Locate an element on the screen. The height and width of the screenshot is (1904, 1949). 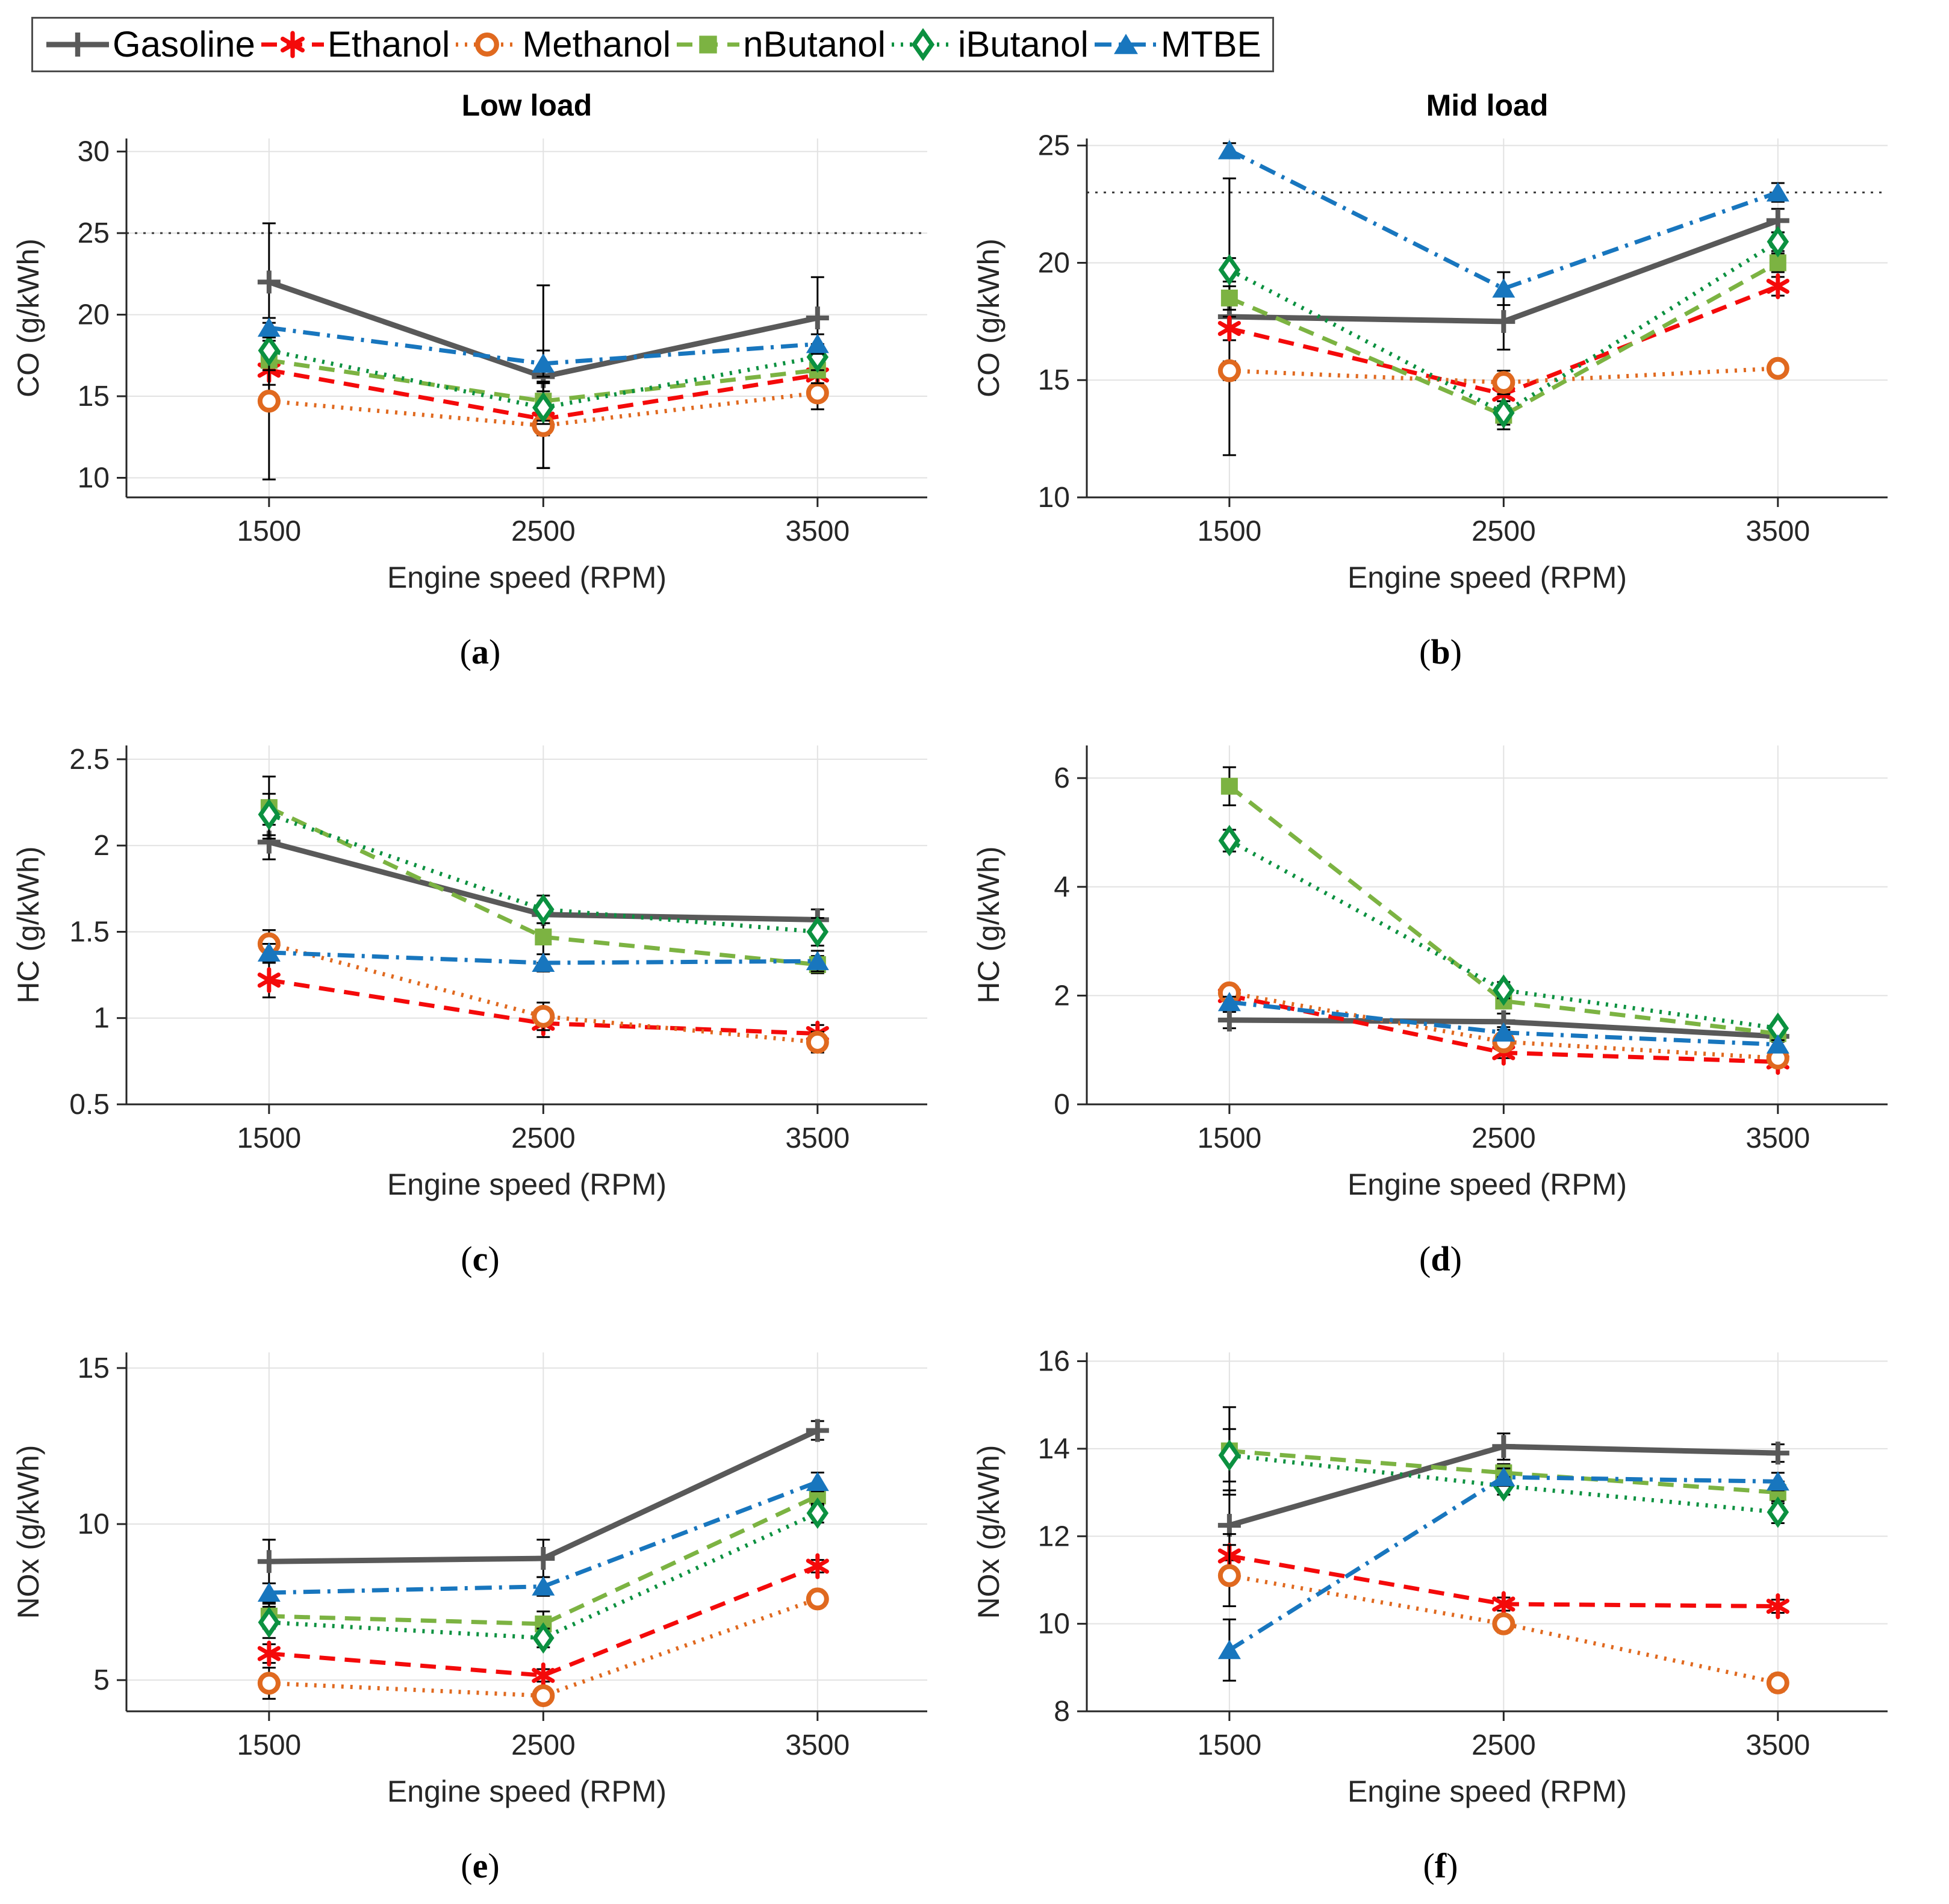
caption-a-letter: a is located at coordinates (480, 651).